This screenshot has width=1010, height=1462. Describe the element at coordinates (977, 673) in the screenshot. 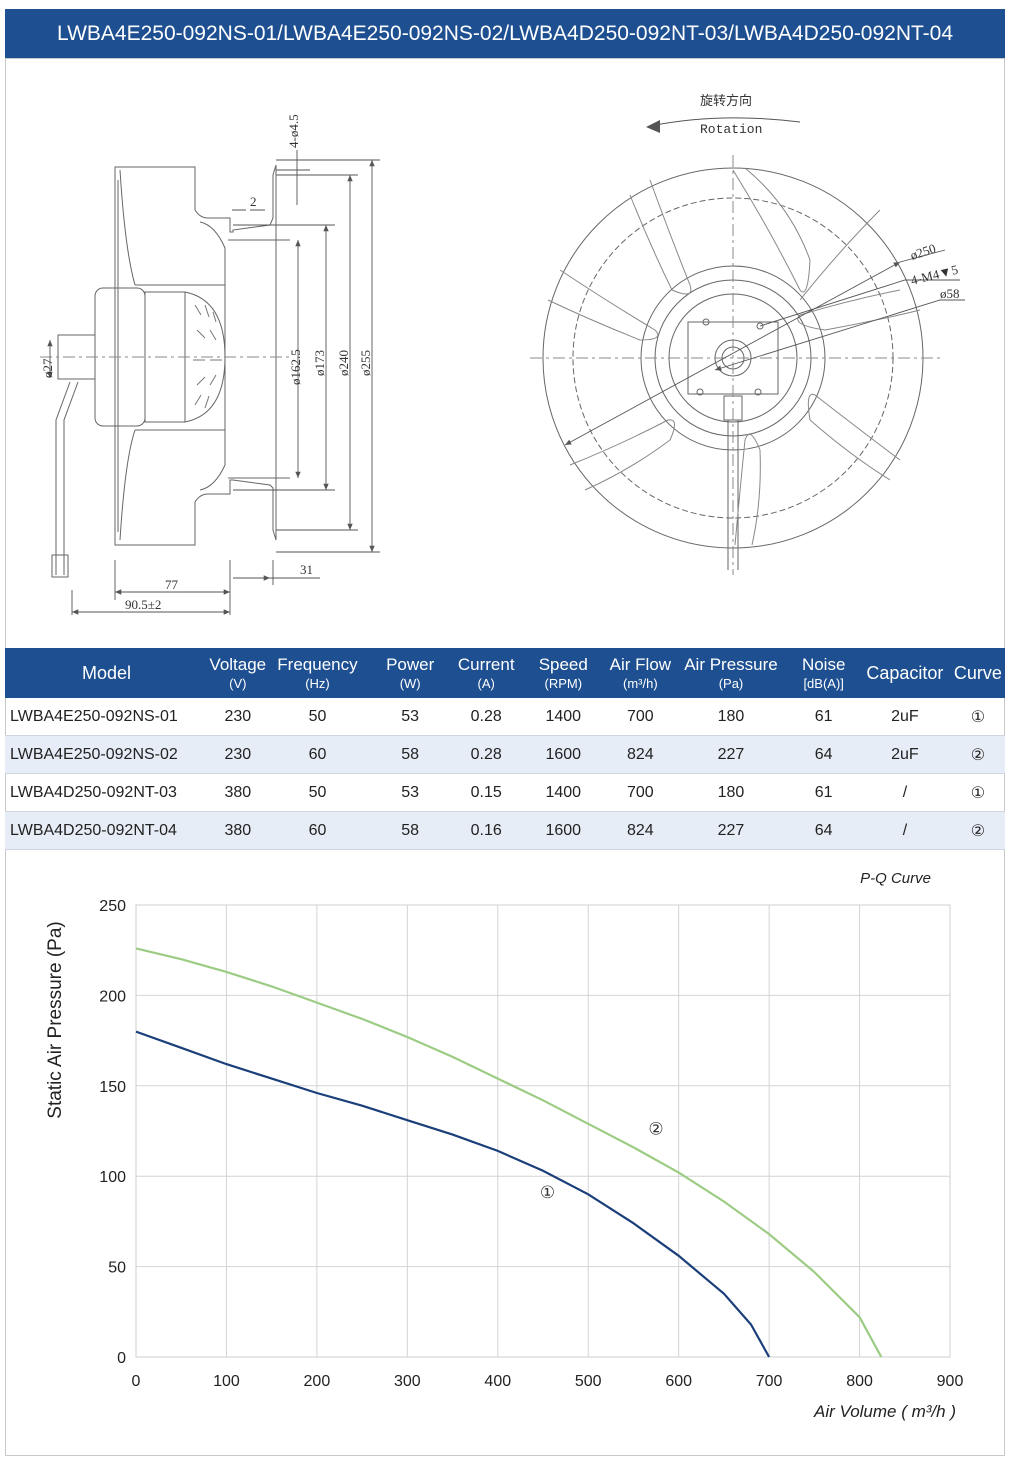

I see `col-curve: Curve` at that location.